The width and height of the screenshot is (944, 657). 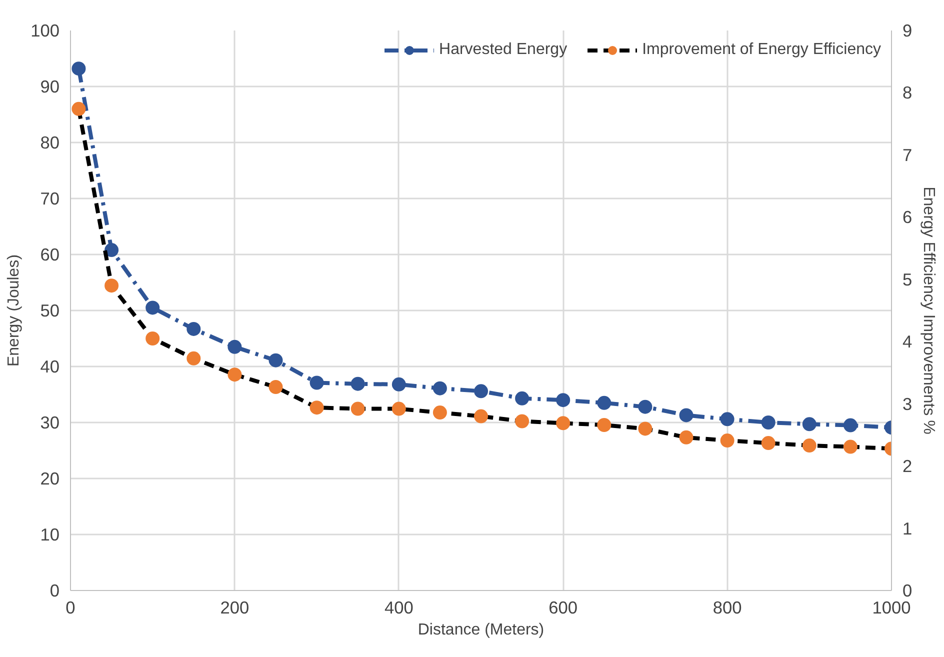 What do you see at coordinates (907, 217) in the screenshot?
I see `y2-tick-label: 6` at bounding box center [907, 217].